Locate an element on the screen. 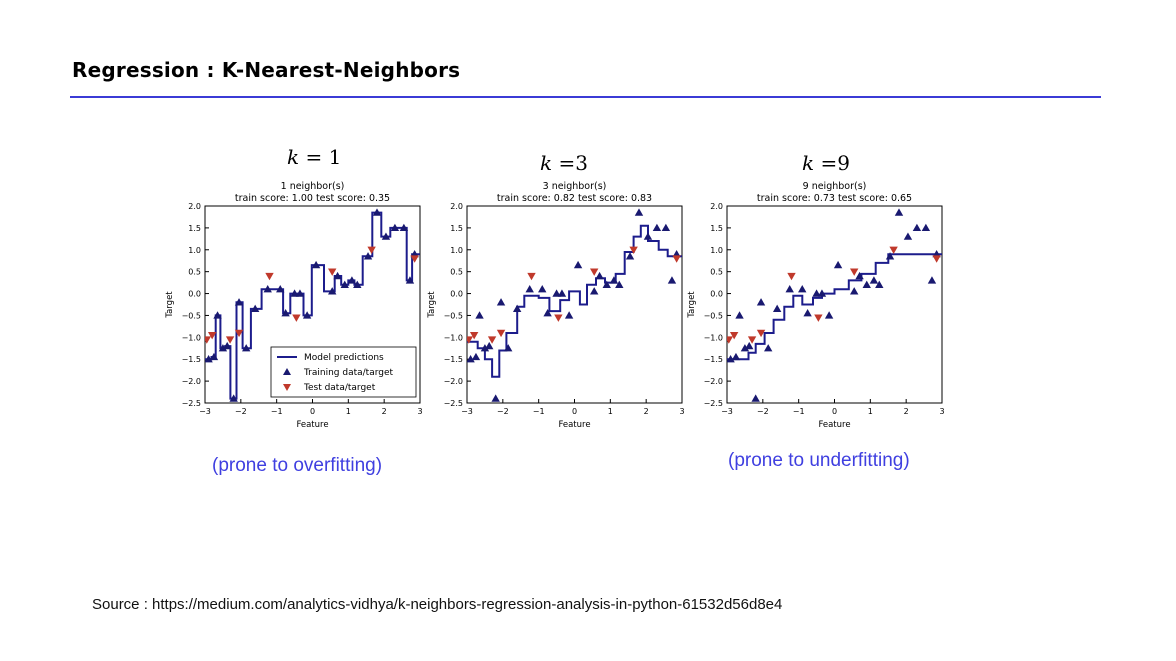 Image resolution: width=1176 pixels, height=661 pixels. plot-subtitle: train score: 1.00 test score: 0.35 is located at coordinates (312, 198).